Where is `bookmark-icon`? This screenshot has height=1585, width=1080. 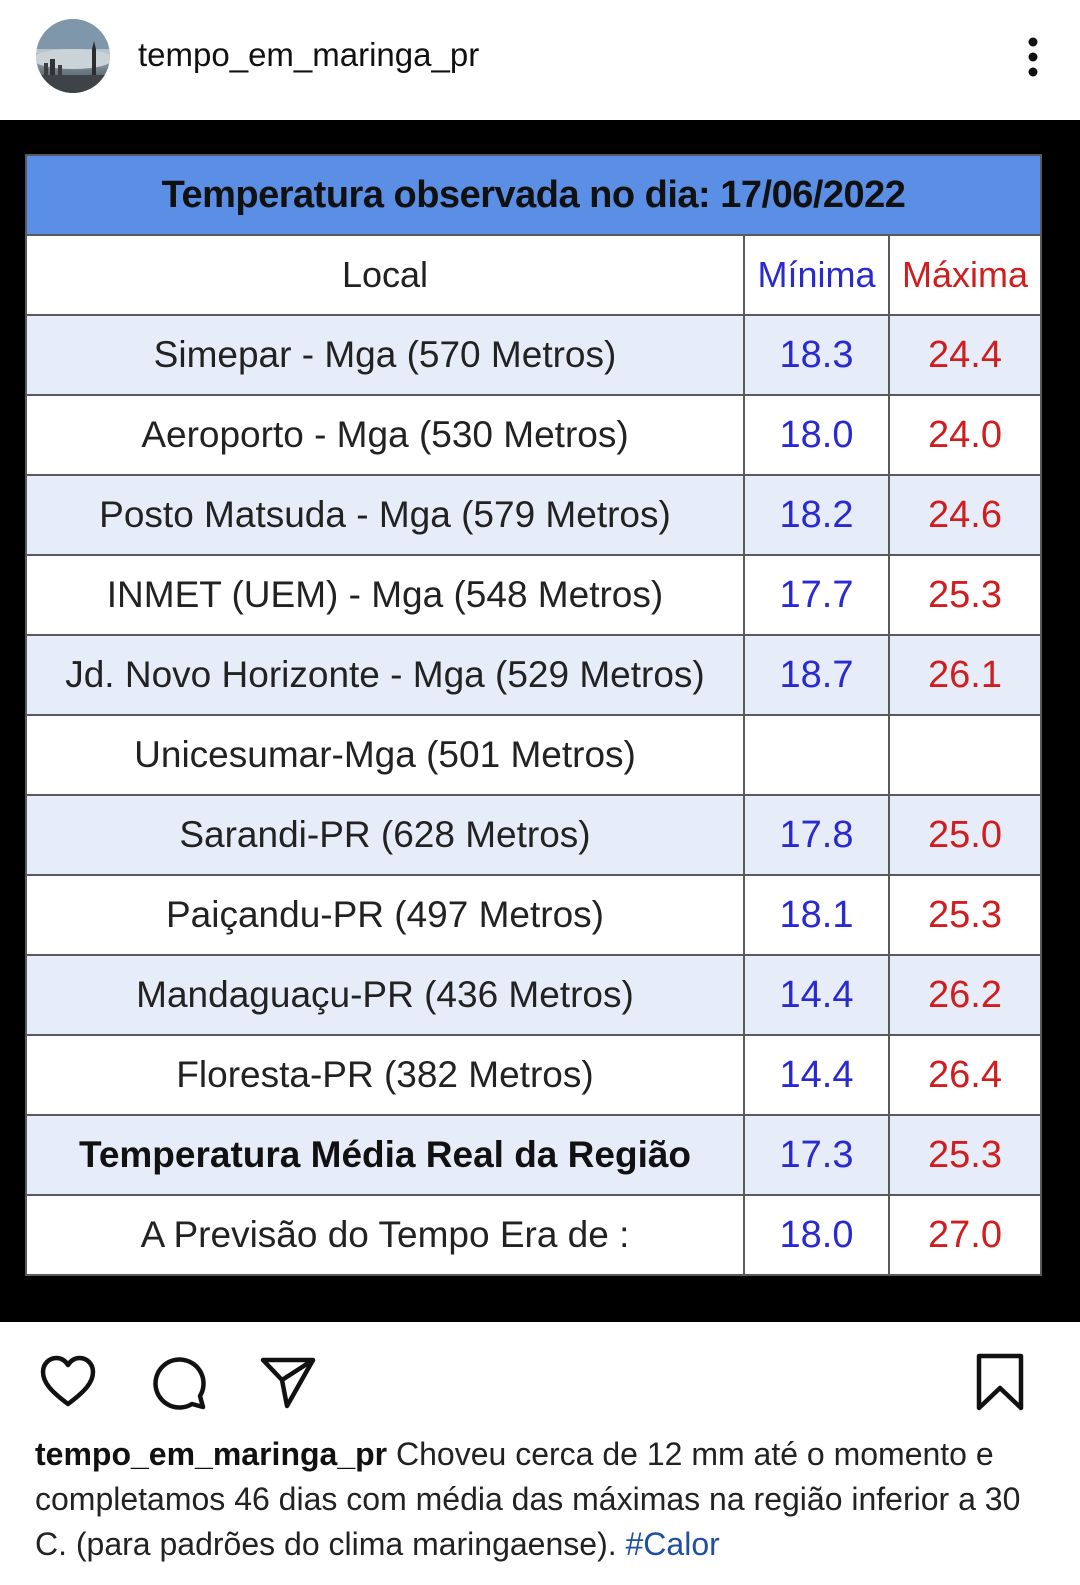
bookmark-icon is located at coordinates (1000, 1382).